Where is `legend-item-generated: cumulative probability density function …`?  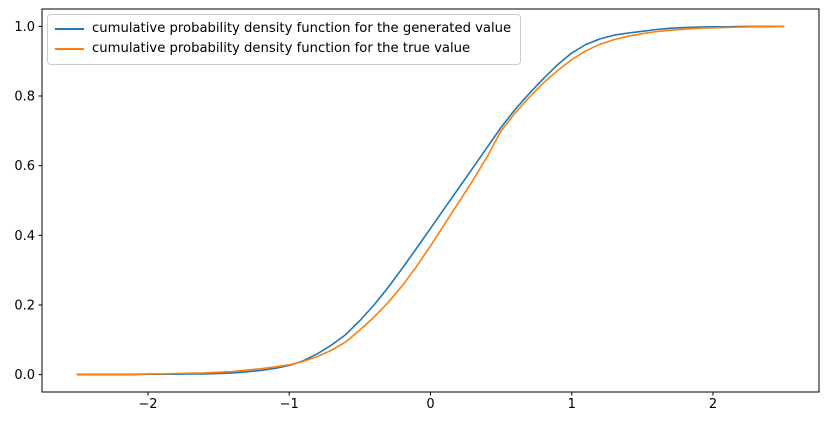
legend-item-generated: cumulative probability density function … is located at coordinates (283, 29).